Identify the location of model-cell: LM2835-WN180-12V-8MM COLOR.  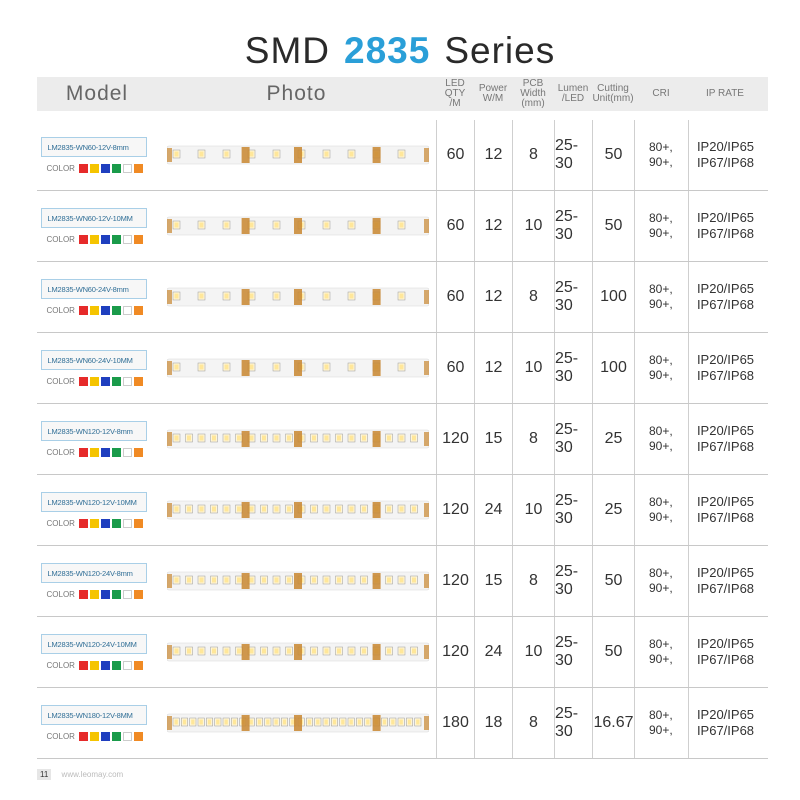
(97, 723).